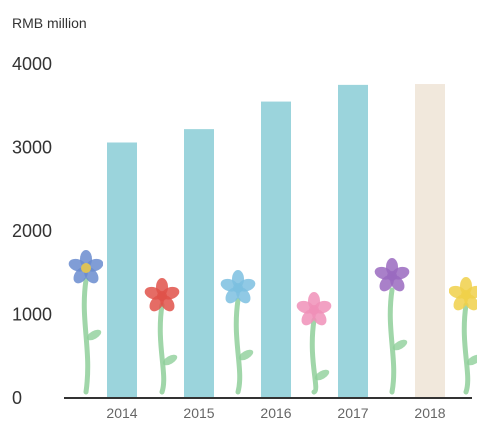 The image size is (477, 426). What do you see at coordinates (49, 23) in the screenshot?
I see `unit-label: RMB million` at bounding box center [49, 23].